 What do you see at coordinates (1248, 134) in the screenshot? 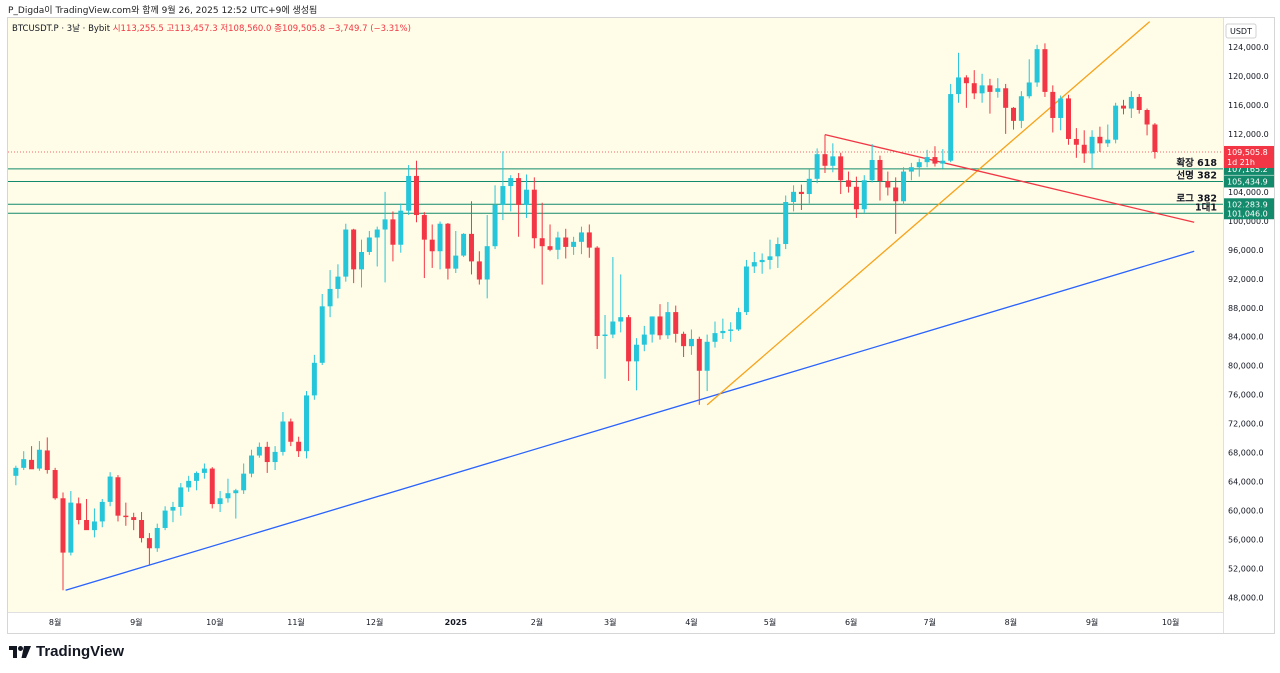
I see `y-tick-label: 112,000.0` at bounding box center [1248, 134].